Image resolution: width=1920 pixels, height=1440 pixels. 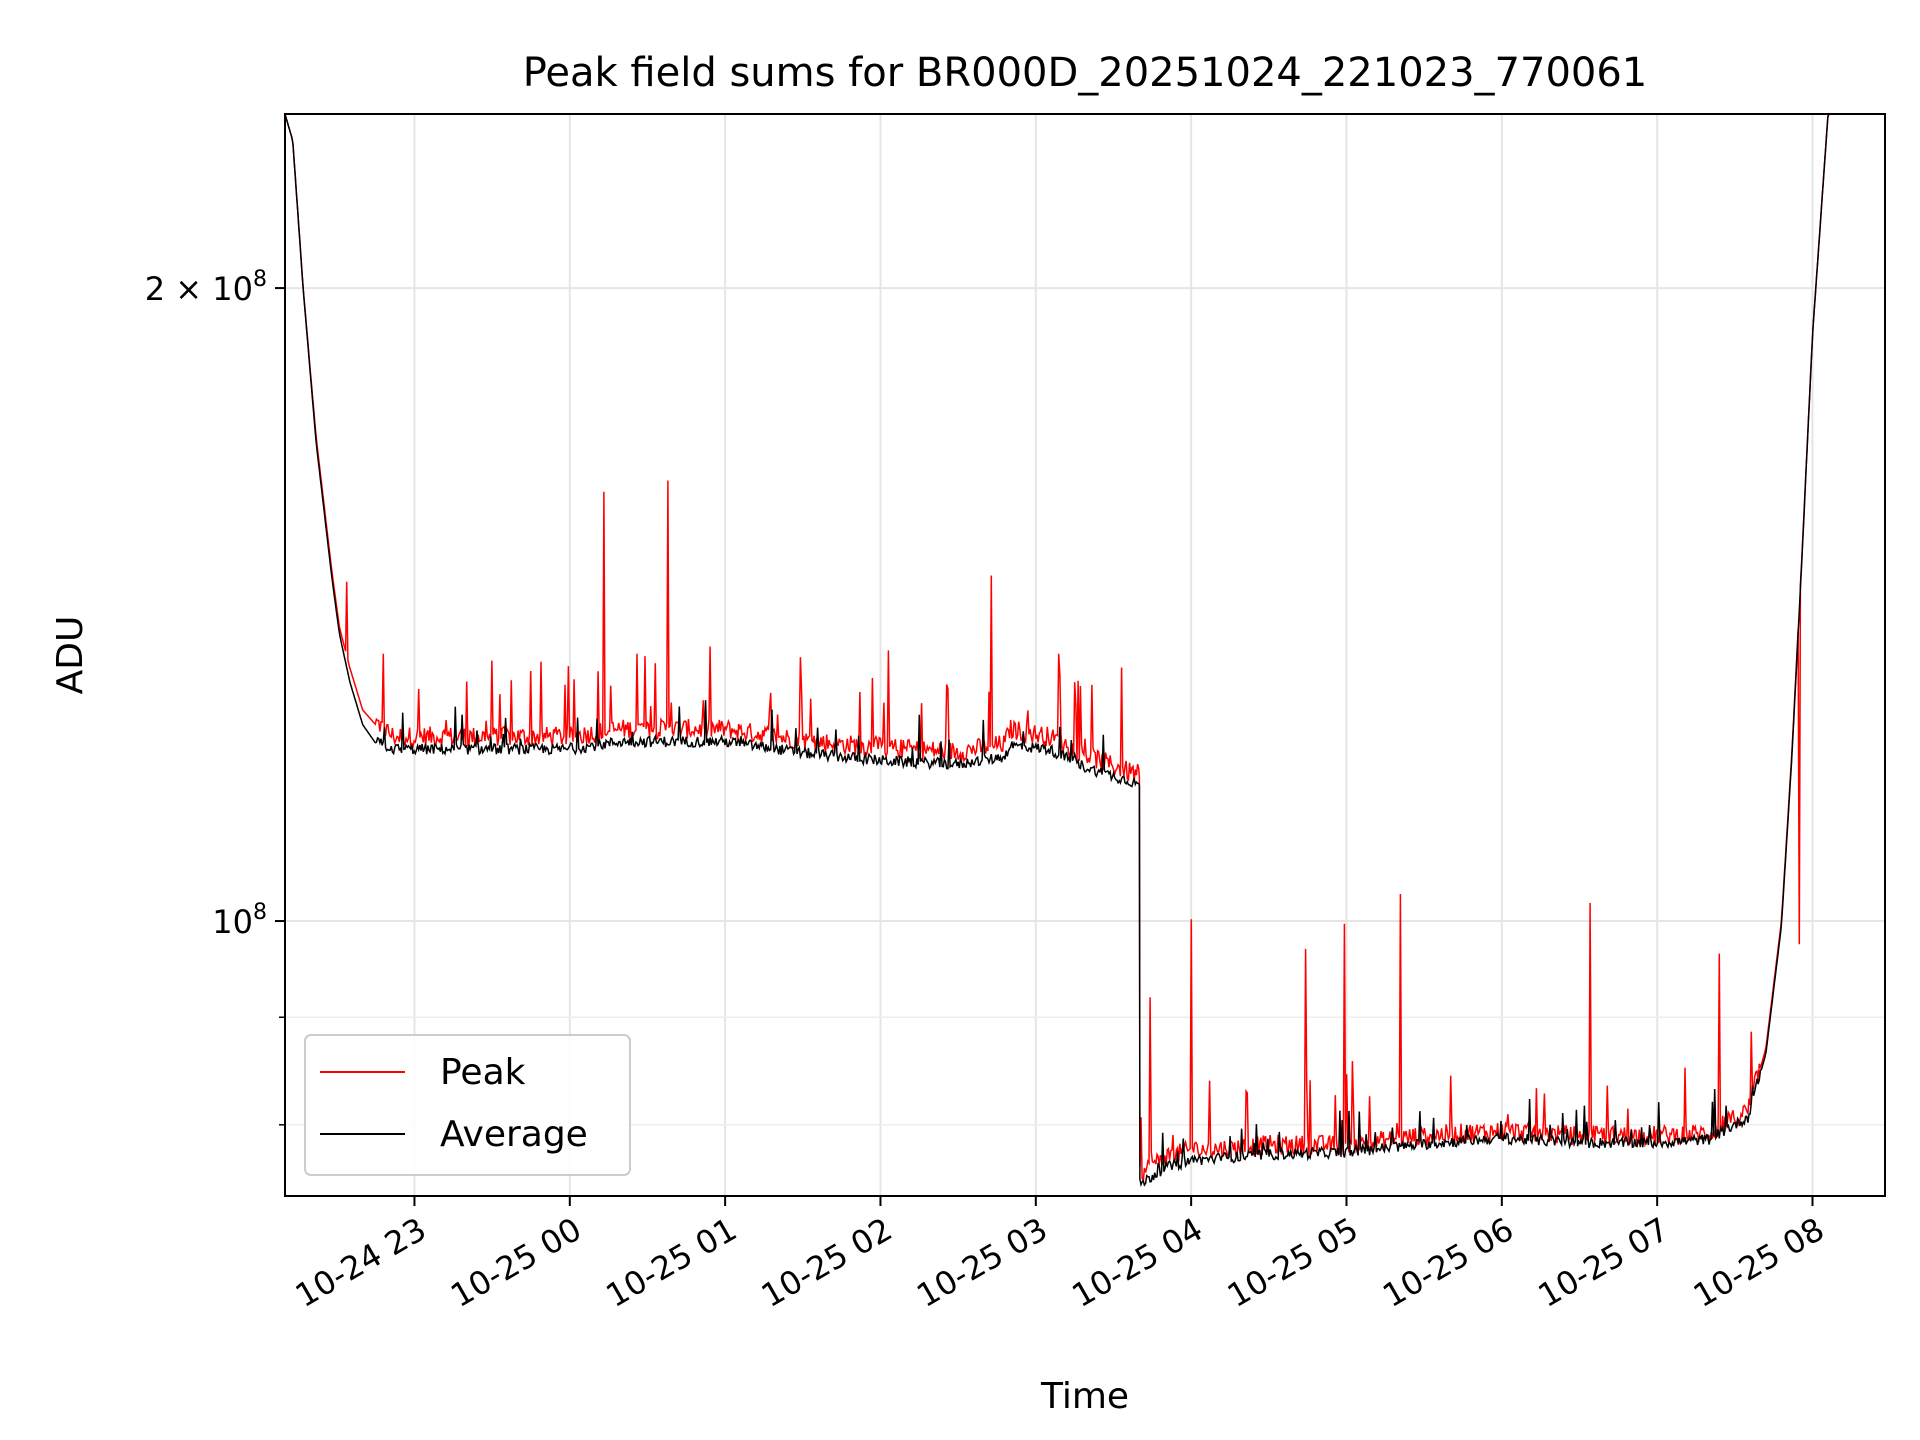 I want to click on y-tick-label: 2 × 108, so click(x=206, y=287).